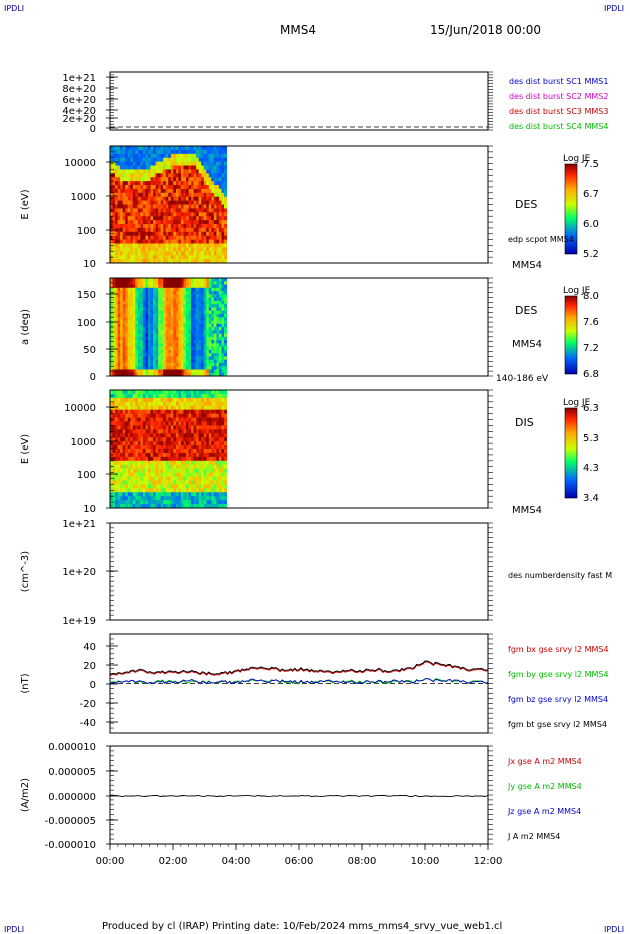 The height and width of the screenshot is (934, 630). What do you see at coordinates (110, 861) in the screenshot?
I see `x-tick-label: 00:00` at bounding box center [110, 861].